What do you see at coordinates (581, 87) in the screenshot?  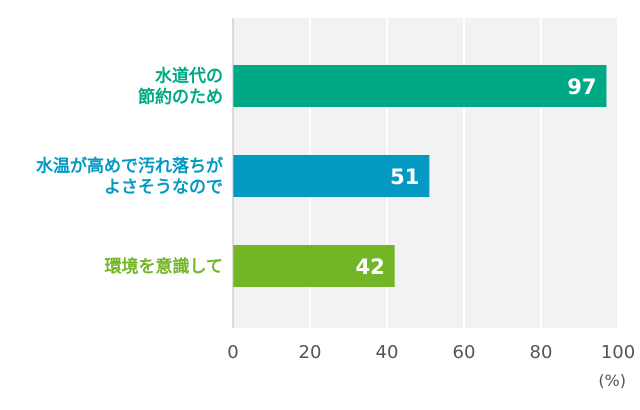 I see `data-label: 97` at bounding box center [581, 87].